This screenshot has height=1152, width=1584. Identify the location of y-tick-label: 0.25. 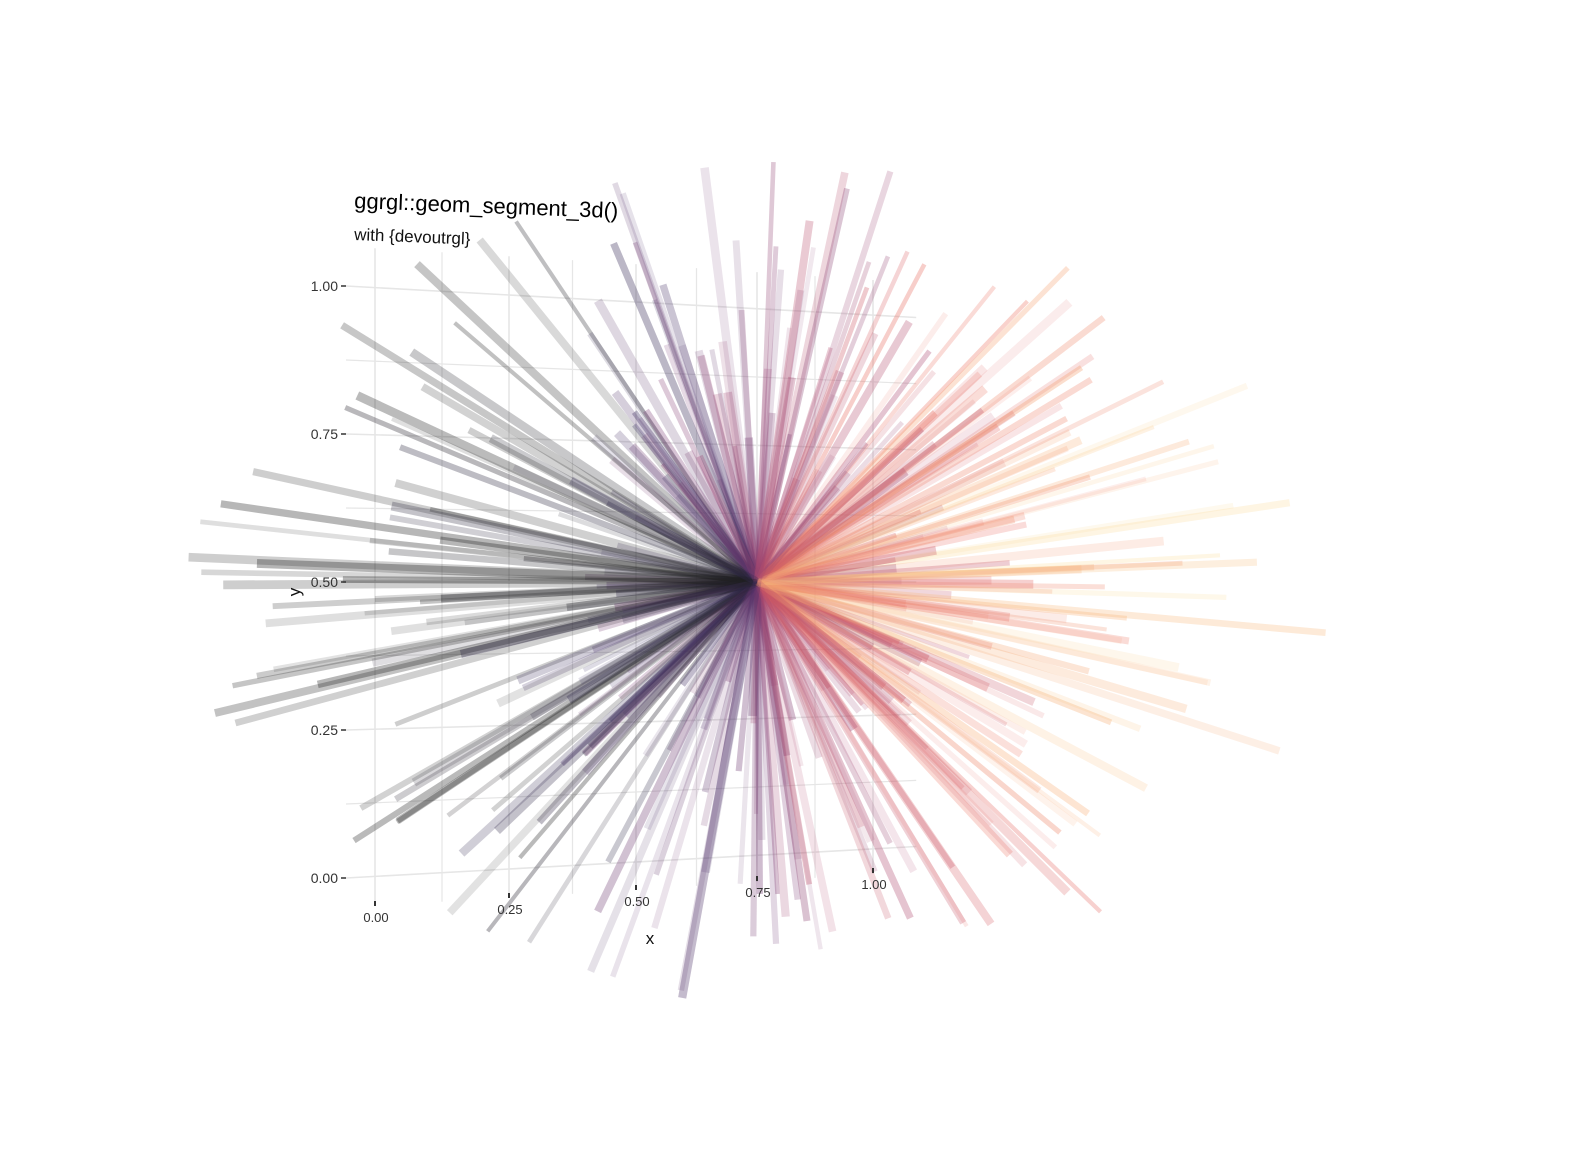
(324, 730).